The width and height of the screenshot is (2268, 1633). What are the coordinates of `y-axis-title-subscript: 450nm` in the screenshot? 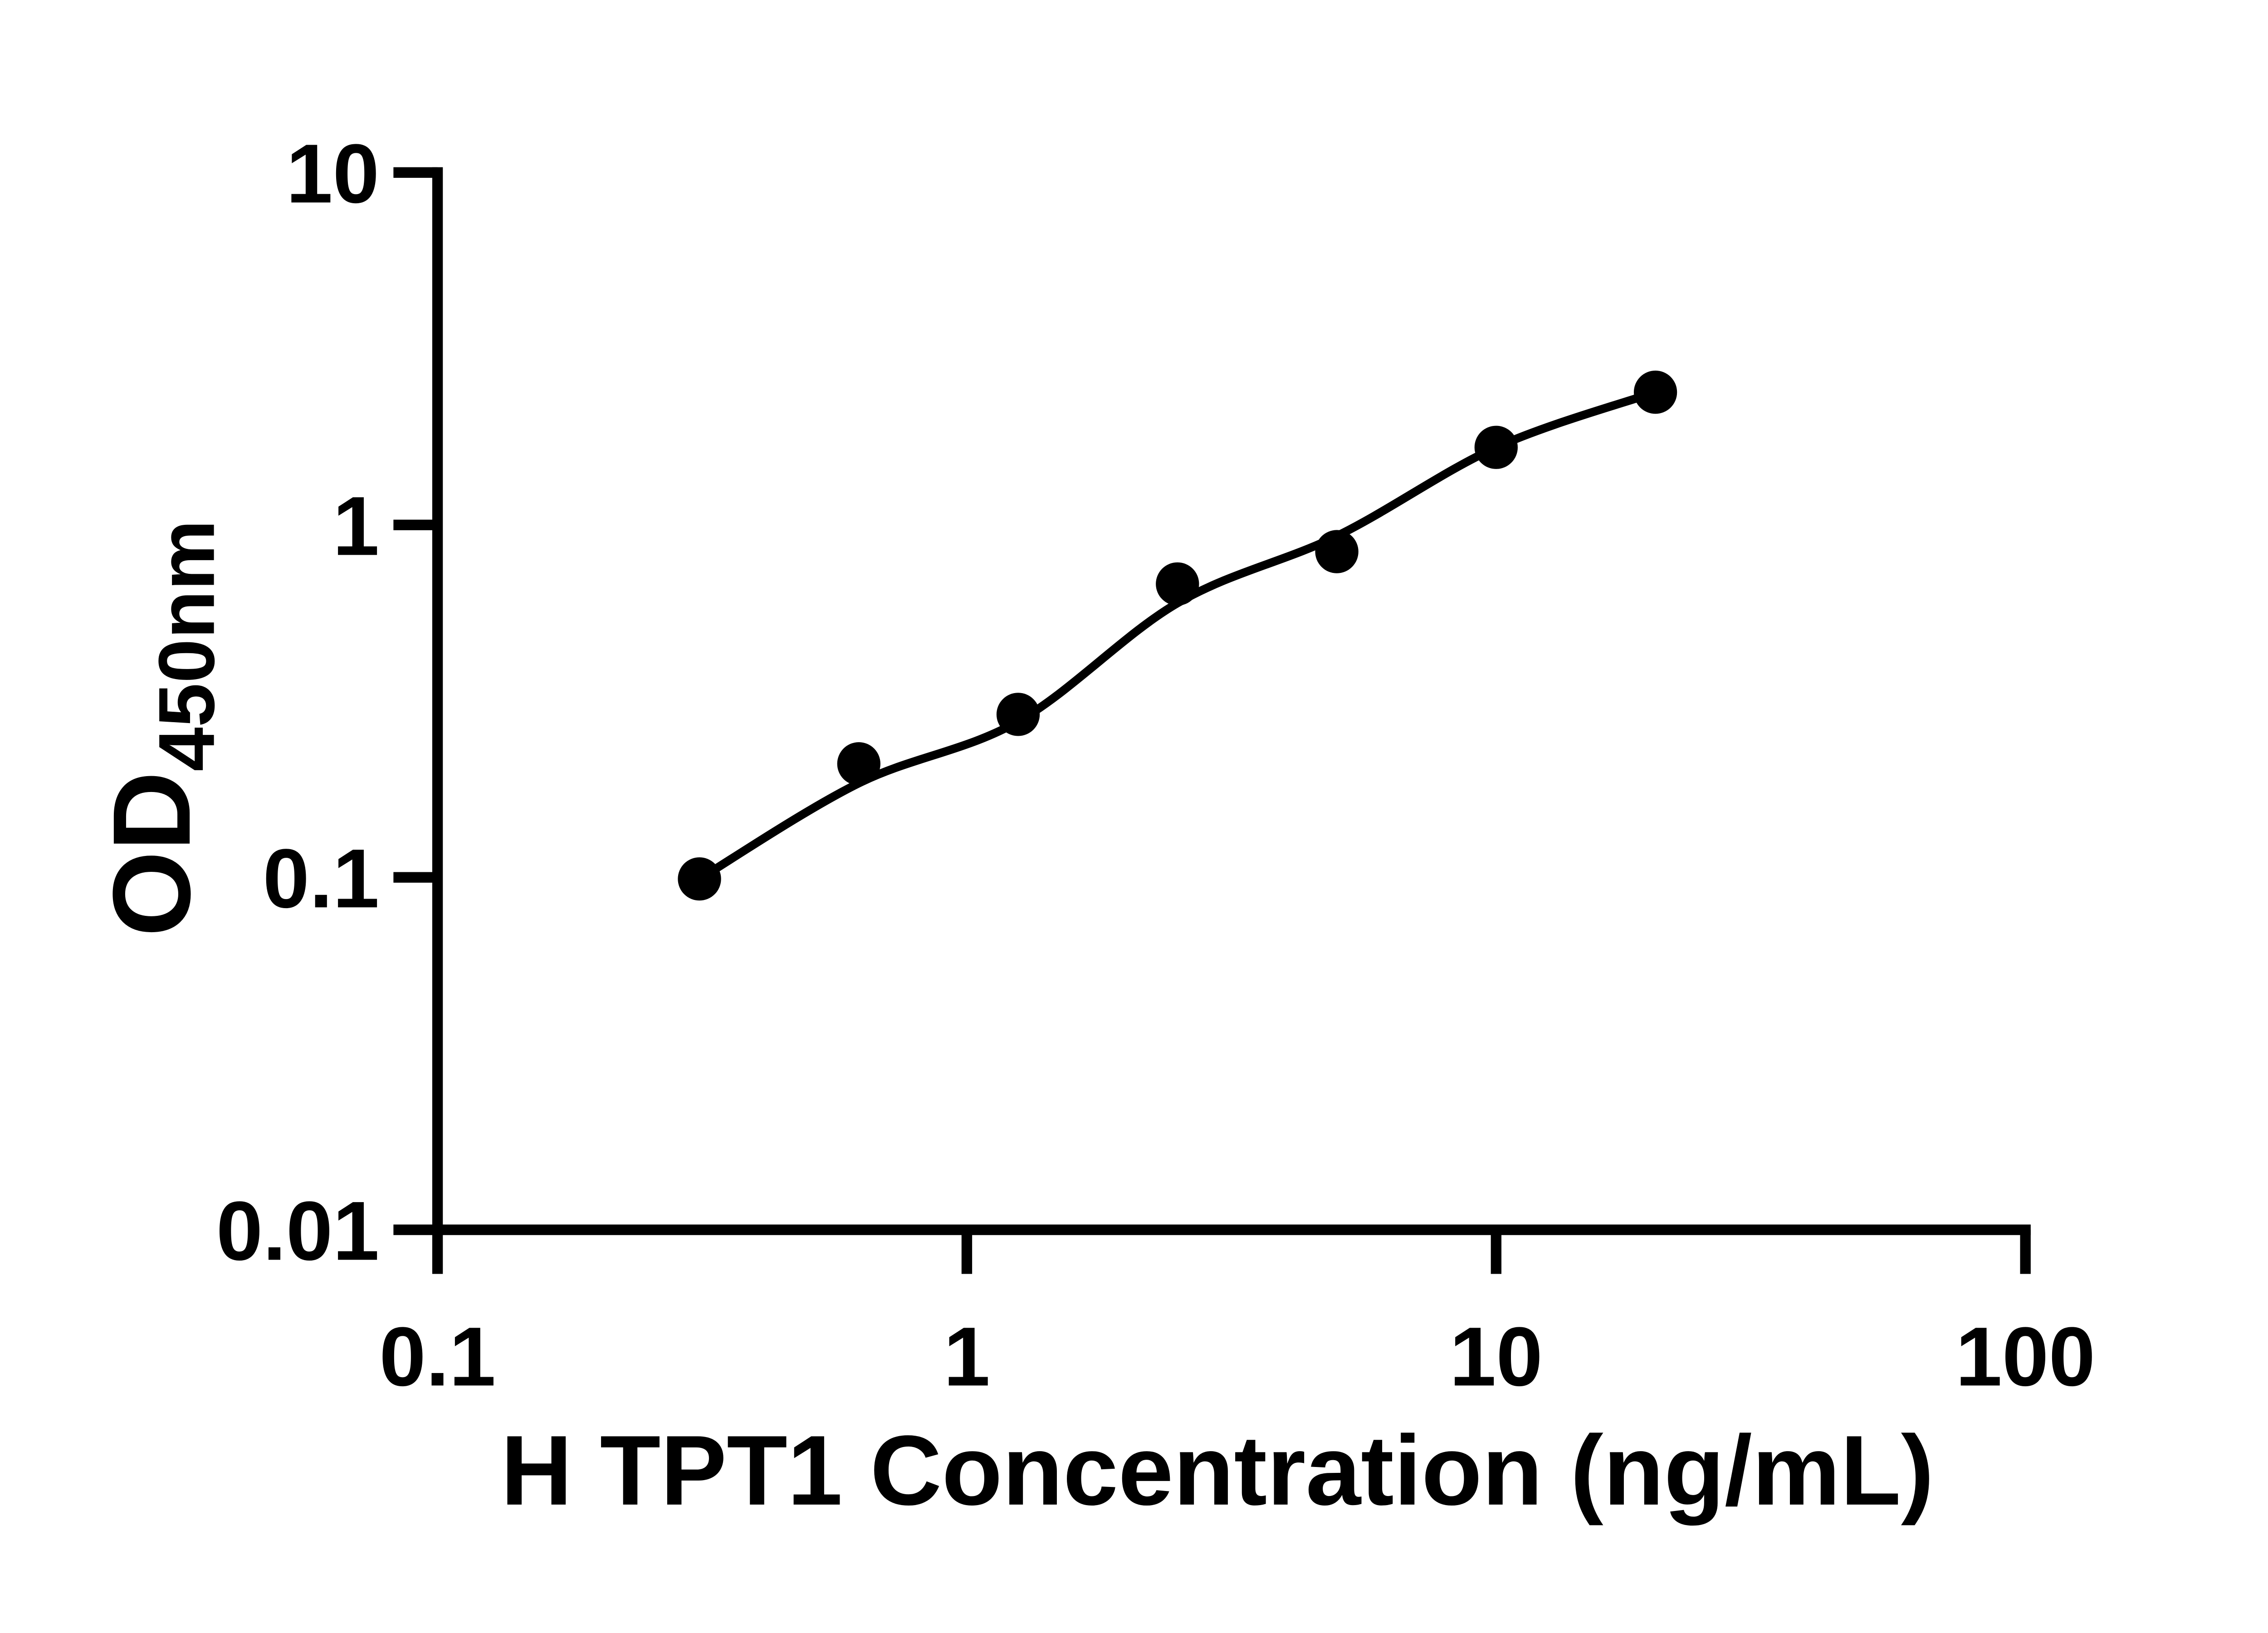 It's located at (187, 646).